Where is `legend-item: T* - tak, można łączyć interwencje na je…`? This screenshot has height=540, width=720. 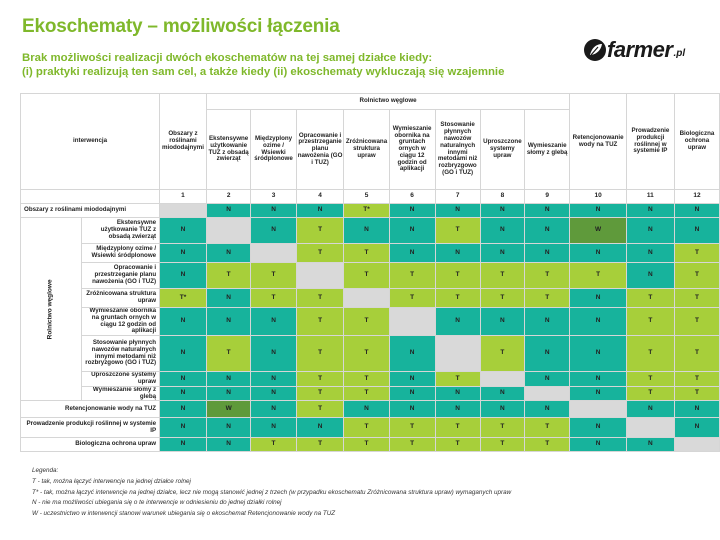
legend-item: T* - tak, można łączyć interwencje na je… is located at coordinates (272, 492).